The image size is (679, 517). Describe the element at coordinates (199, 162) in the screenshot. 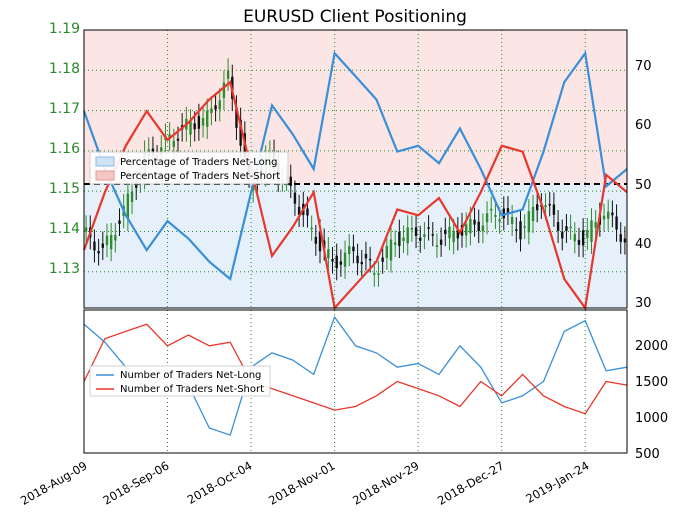

I see `legend-label-net-long: Percentage of Traders Net-Long` at that location.